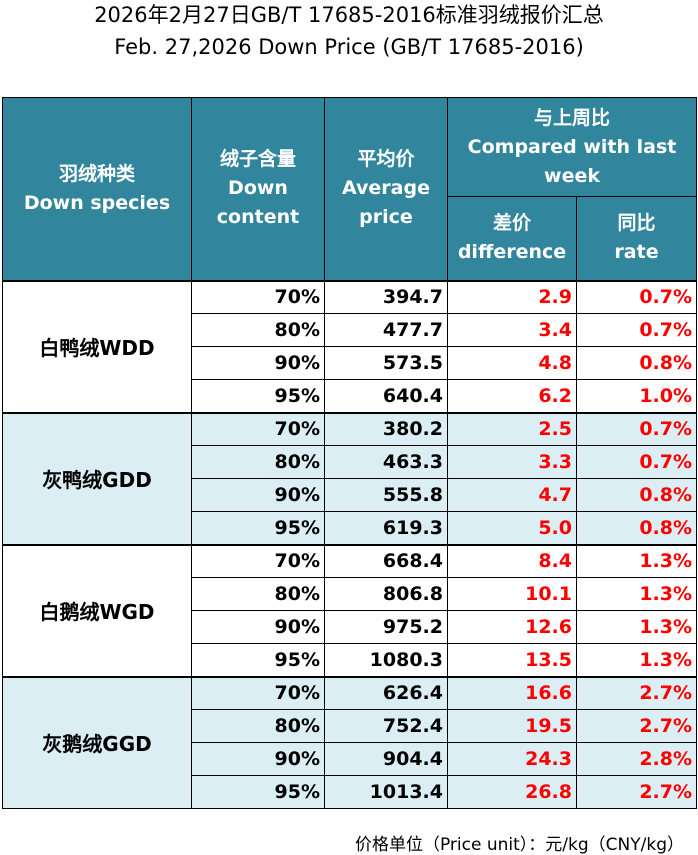  What do you see at coordinates (636, 223) in the screenshot?
I see `header-rate-cn: 同比` at bounding box center [636, 223].